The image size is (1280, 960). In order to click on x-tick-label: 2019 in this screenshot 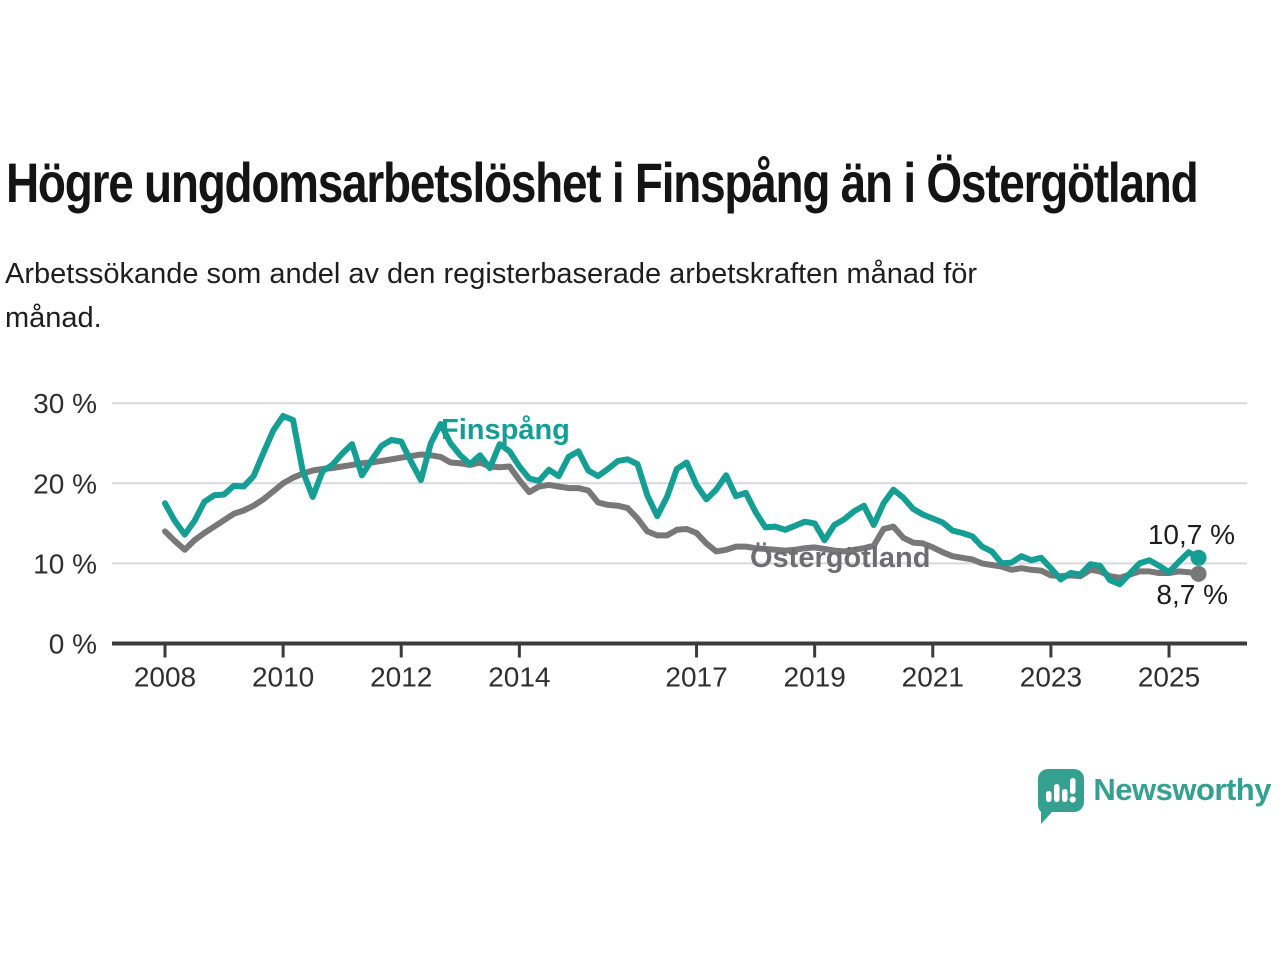, I will do `click(815, 677)`.